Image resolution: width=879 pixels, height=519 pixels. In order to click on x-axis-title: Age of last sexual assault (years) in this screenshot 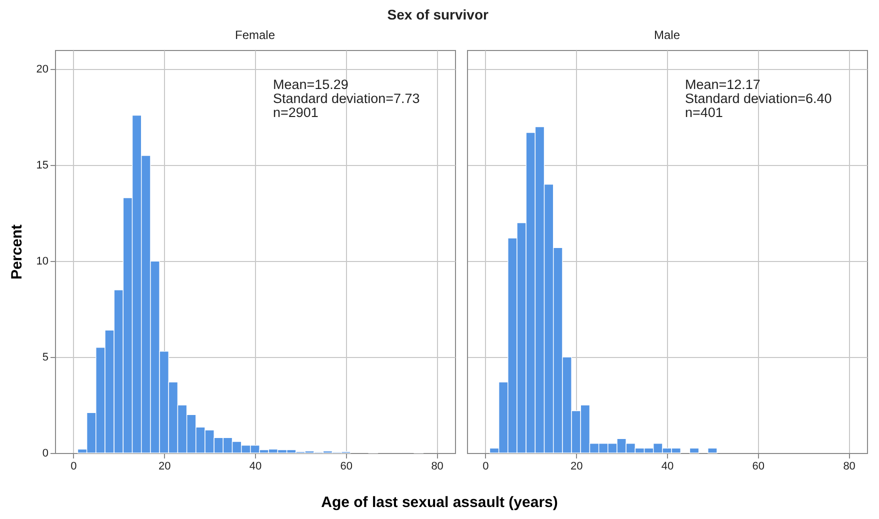, I will do `click(439, 502)`.